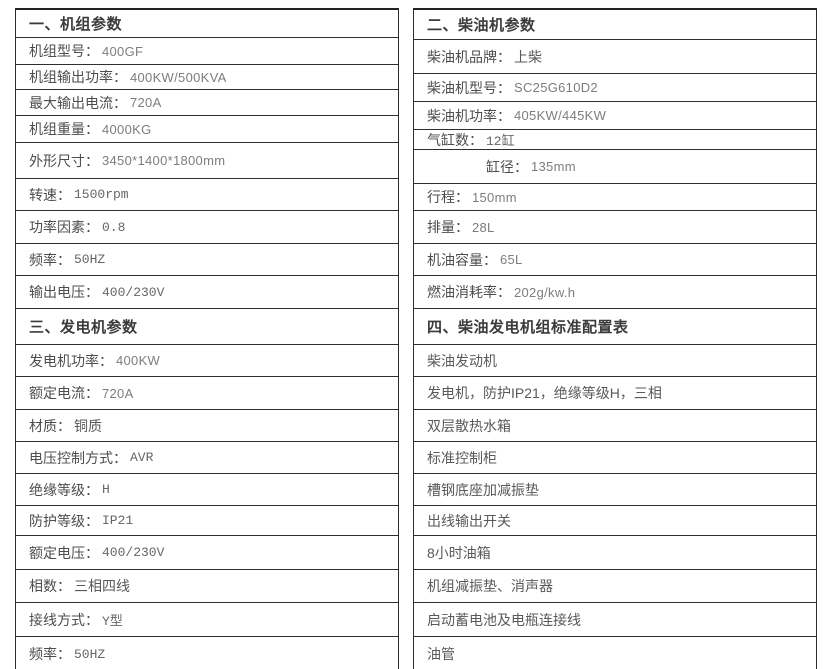 The width and height of the screenshot is (826, 669). I want to click on spec-label: 发电机功率：, so click(71, 360).